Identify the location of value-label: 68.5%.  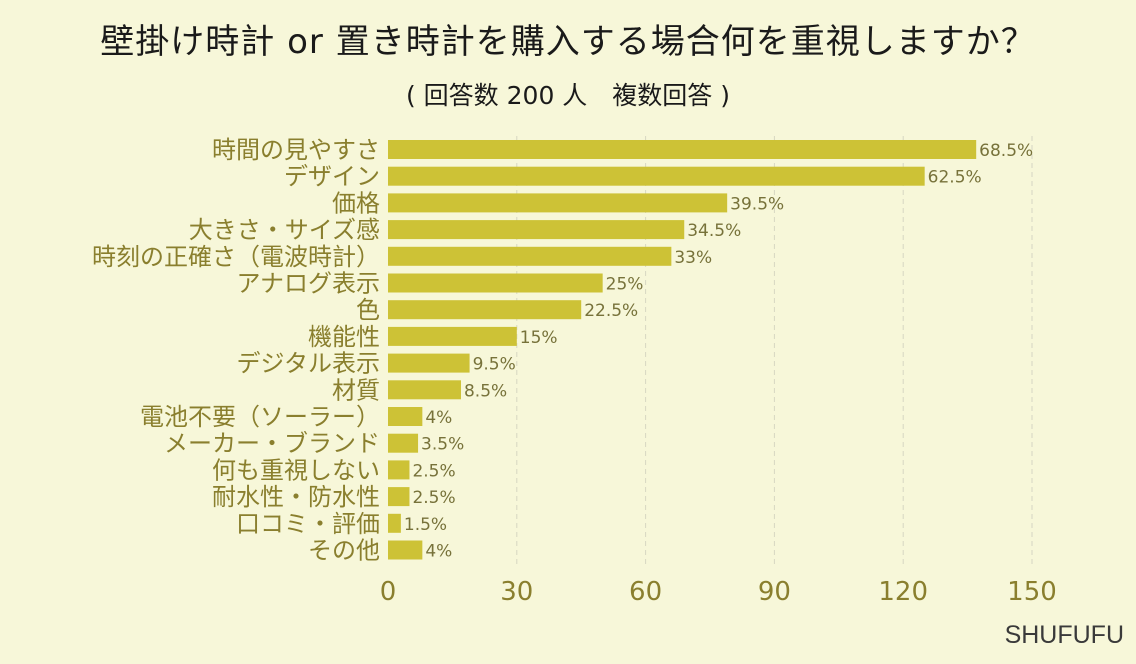
(1006, 151).